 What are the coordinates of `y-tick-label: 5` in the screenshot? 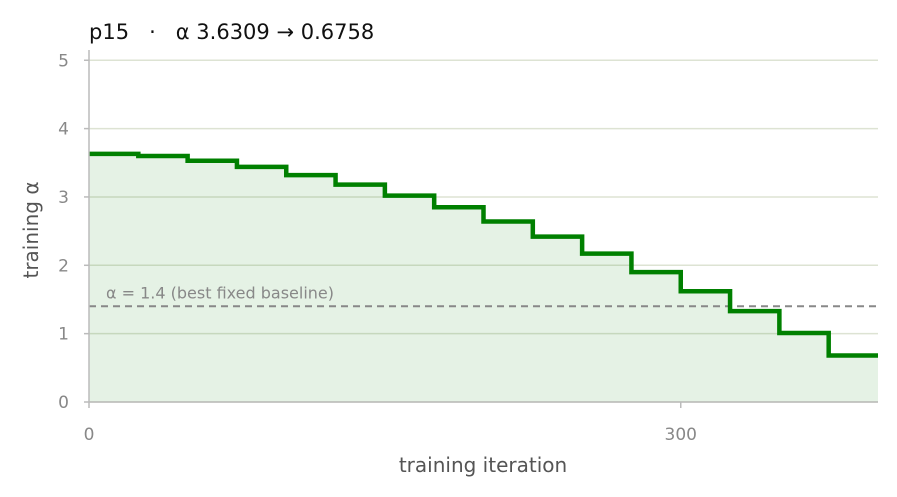 It's located at (63, 61).